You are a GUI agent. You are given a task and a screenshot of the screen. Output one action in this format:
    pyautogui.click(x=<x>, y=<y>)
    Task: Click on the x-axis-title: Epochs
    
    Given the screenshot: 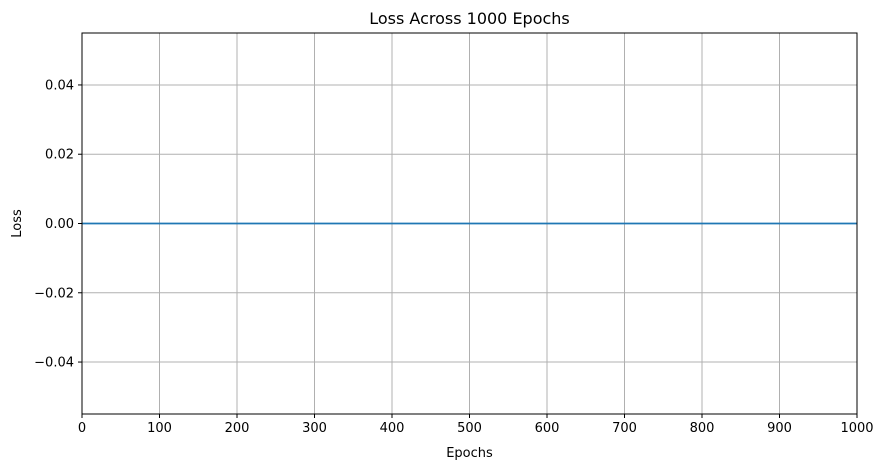 What is the action you would take?
    pyautogui.click(x=469, y=453)
    